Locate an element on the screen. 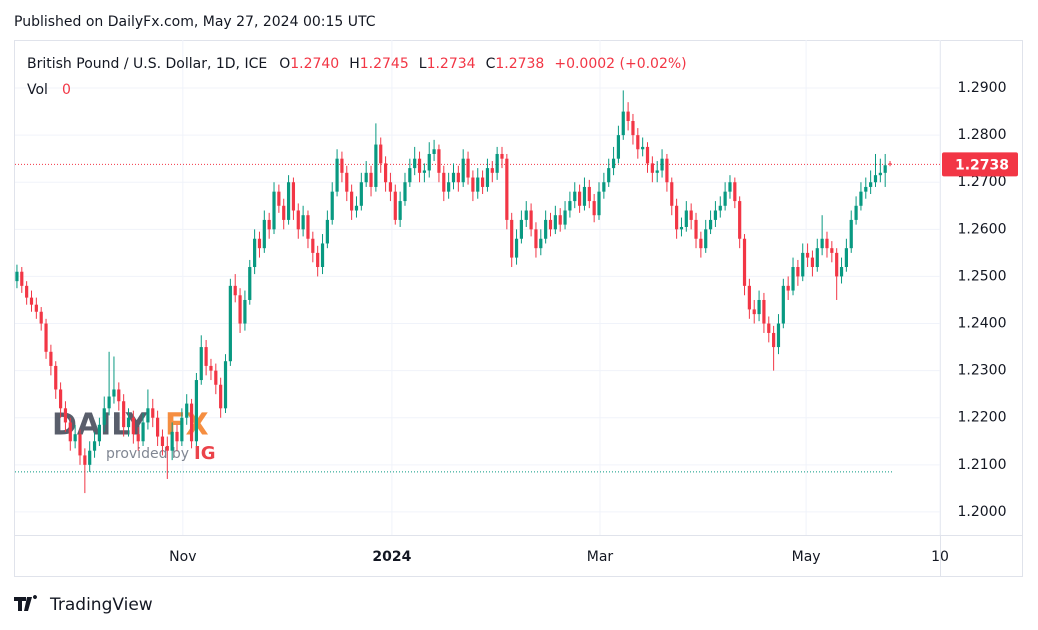 Image resolution: width=1038 pixels, height=630 pixels. x-tick-label: Mar is located at coordinates (600, 557).